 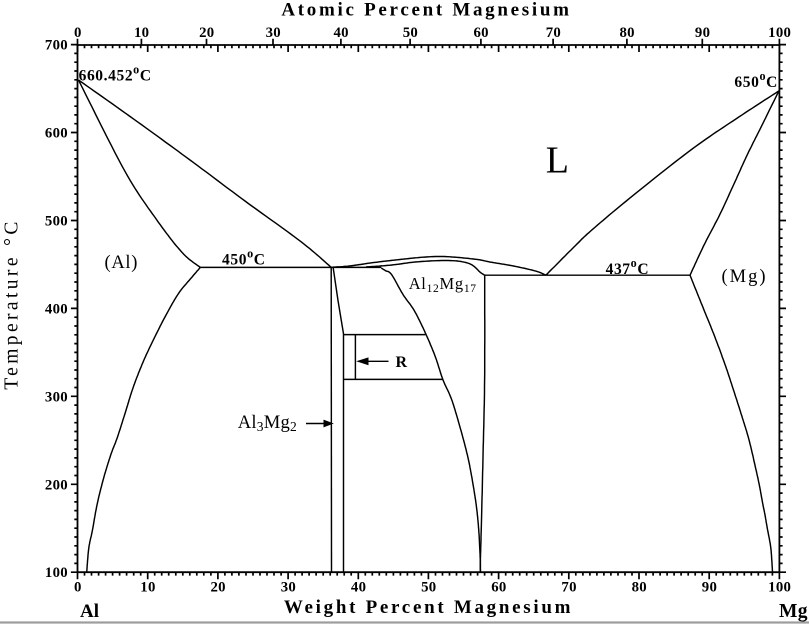 I want to click on svg-text: Atomic Percent Magnesium, so click(x=426, y=10).